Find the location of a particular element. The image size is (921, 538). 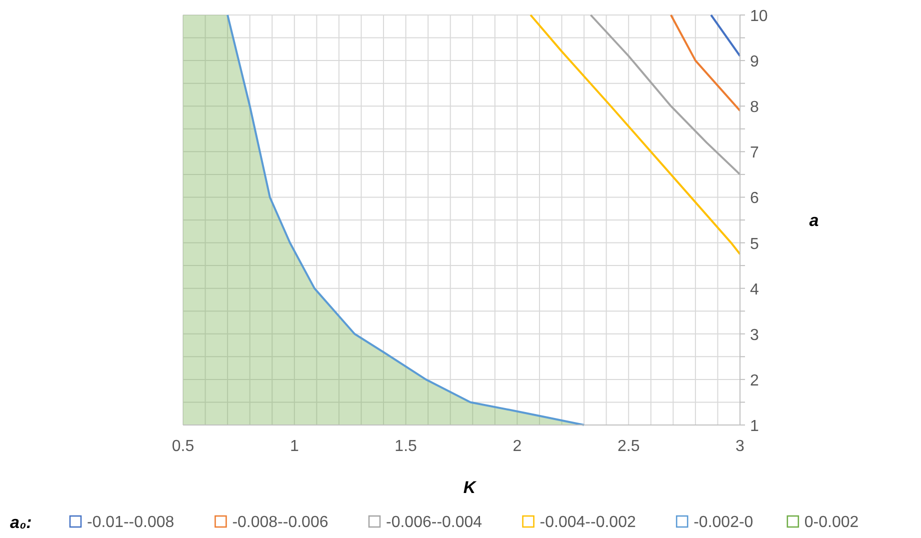

y-tick-label: 3 is located at coordinates (754, 335).